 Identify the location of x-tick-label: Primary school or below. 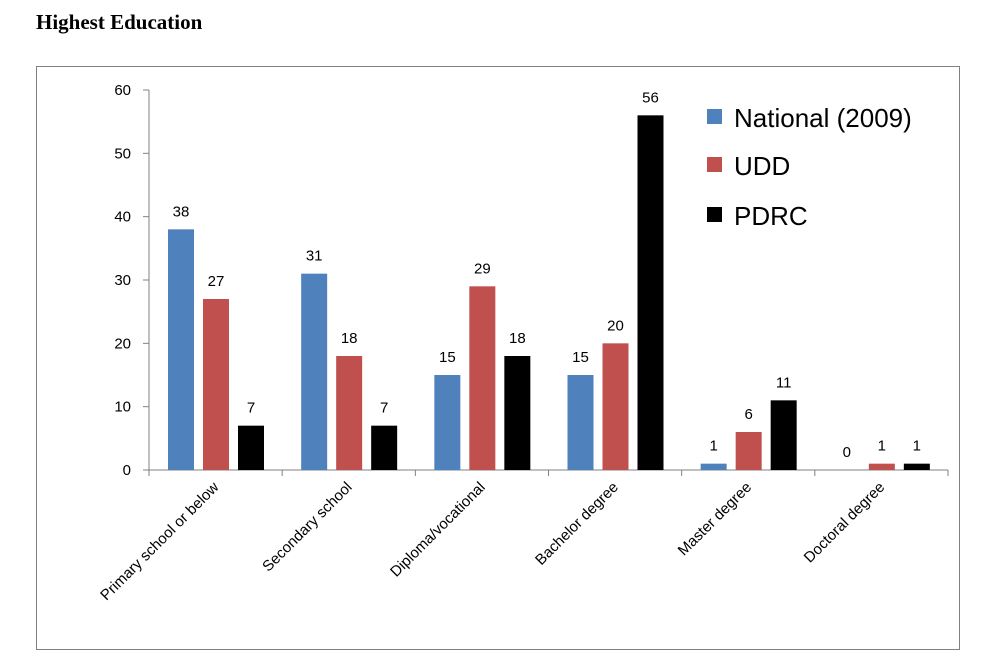
(159, 541).